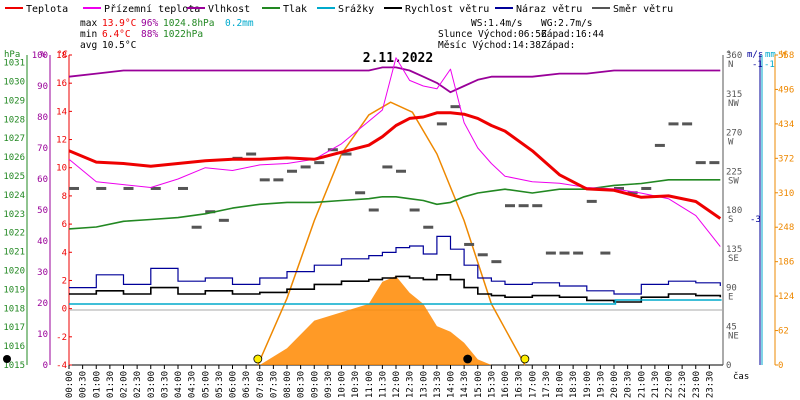 This screenshot has height=400, width=800. Describe the element at coordinates (116, 34) in the screenshot. I see `stats-min-temp: 6.4°C` at that location.